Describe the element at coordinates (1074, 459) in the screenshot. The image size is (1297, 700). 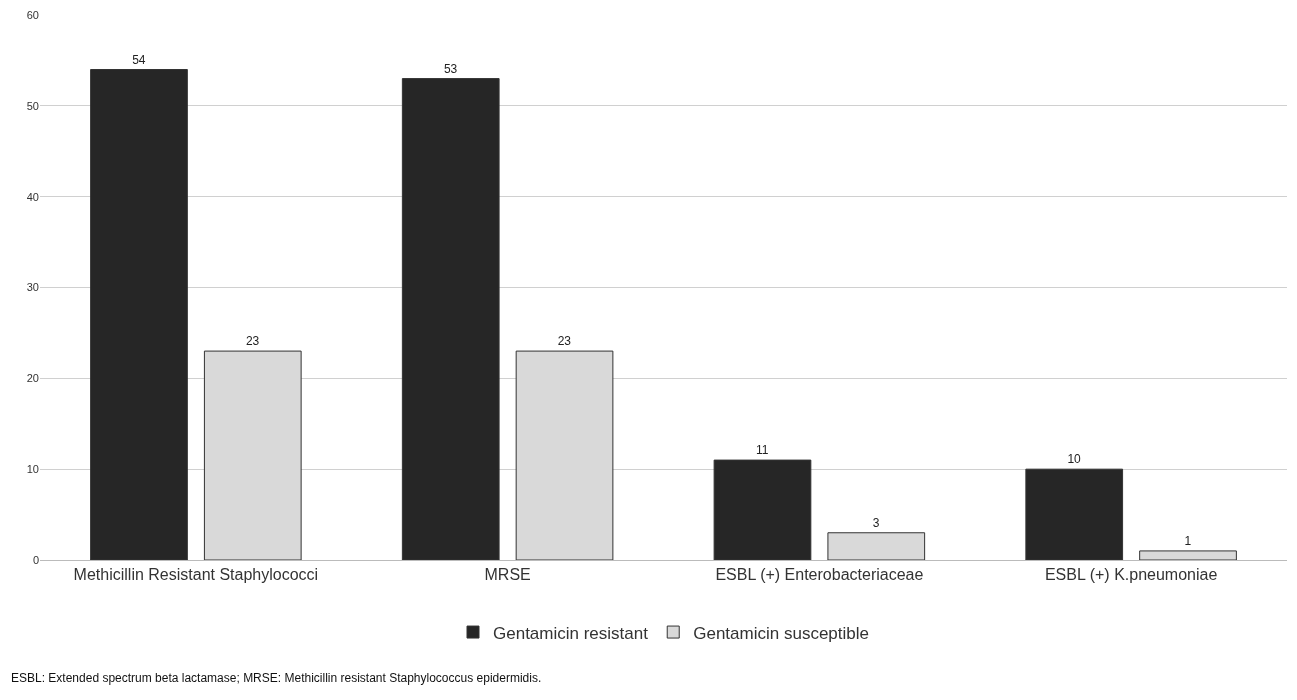
I see `data-label: 10` at that location.